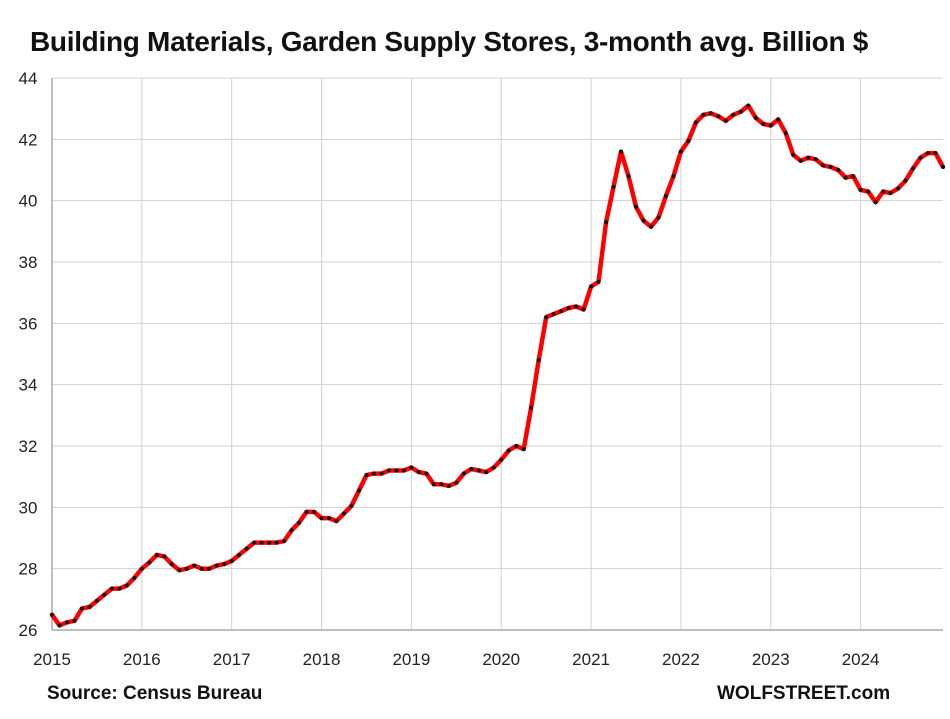  Describe the element at coordinates (52, 659) in the screenshot. I see `x-tick-label: 2015` at that location.